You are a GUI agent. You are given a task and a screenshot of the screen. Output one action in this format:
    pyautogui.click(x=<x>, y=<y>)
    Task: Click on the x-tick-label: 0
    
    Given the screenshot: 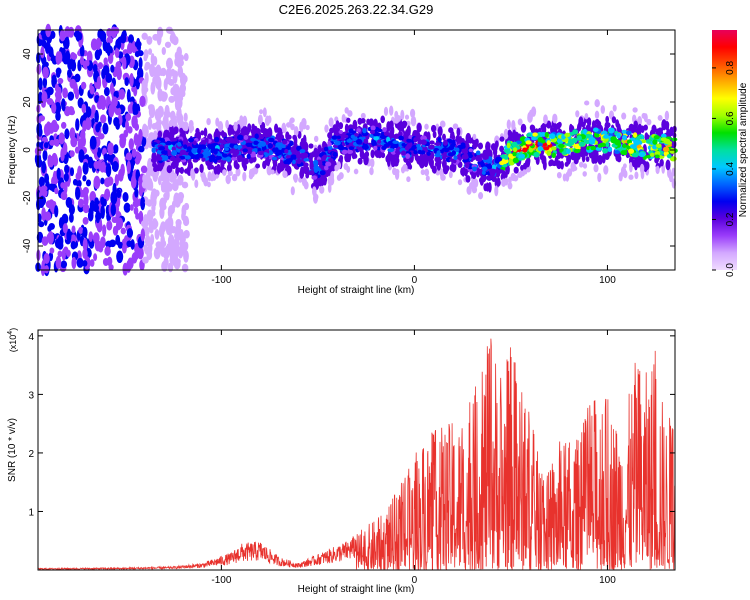 What is the action you would take?
    pyautogui.click(x=415, y=280)
    